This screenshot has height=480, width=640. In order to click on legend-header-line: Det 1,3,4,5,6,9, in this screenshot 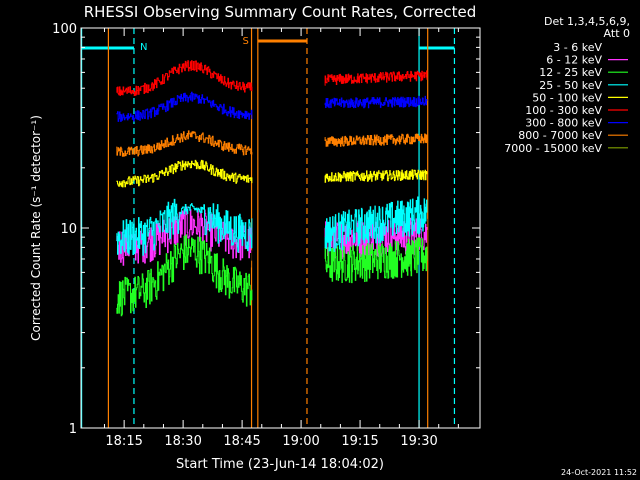, I will do `click(587, 21)`.